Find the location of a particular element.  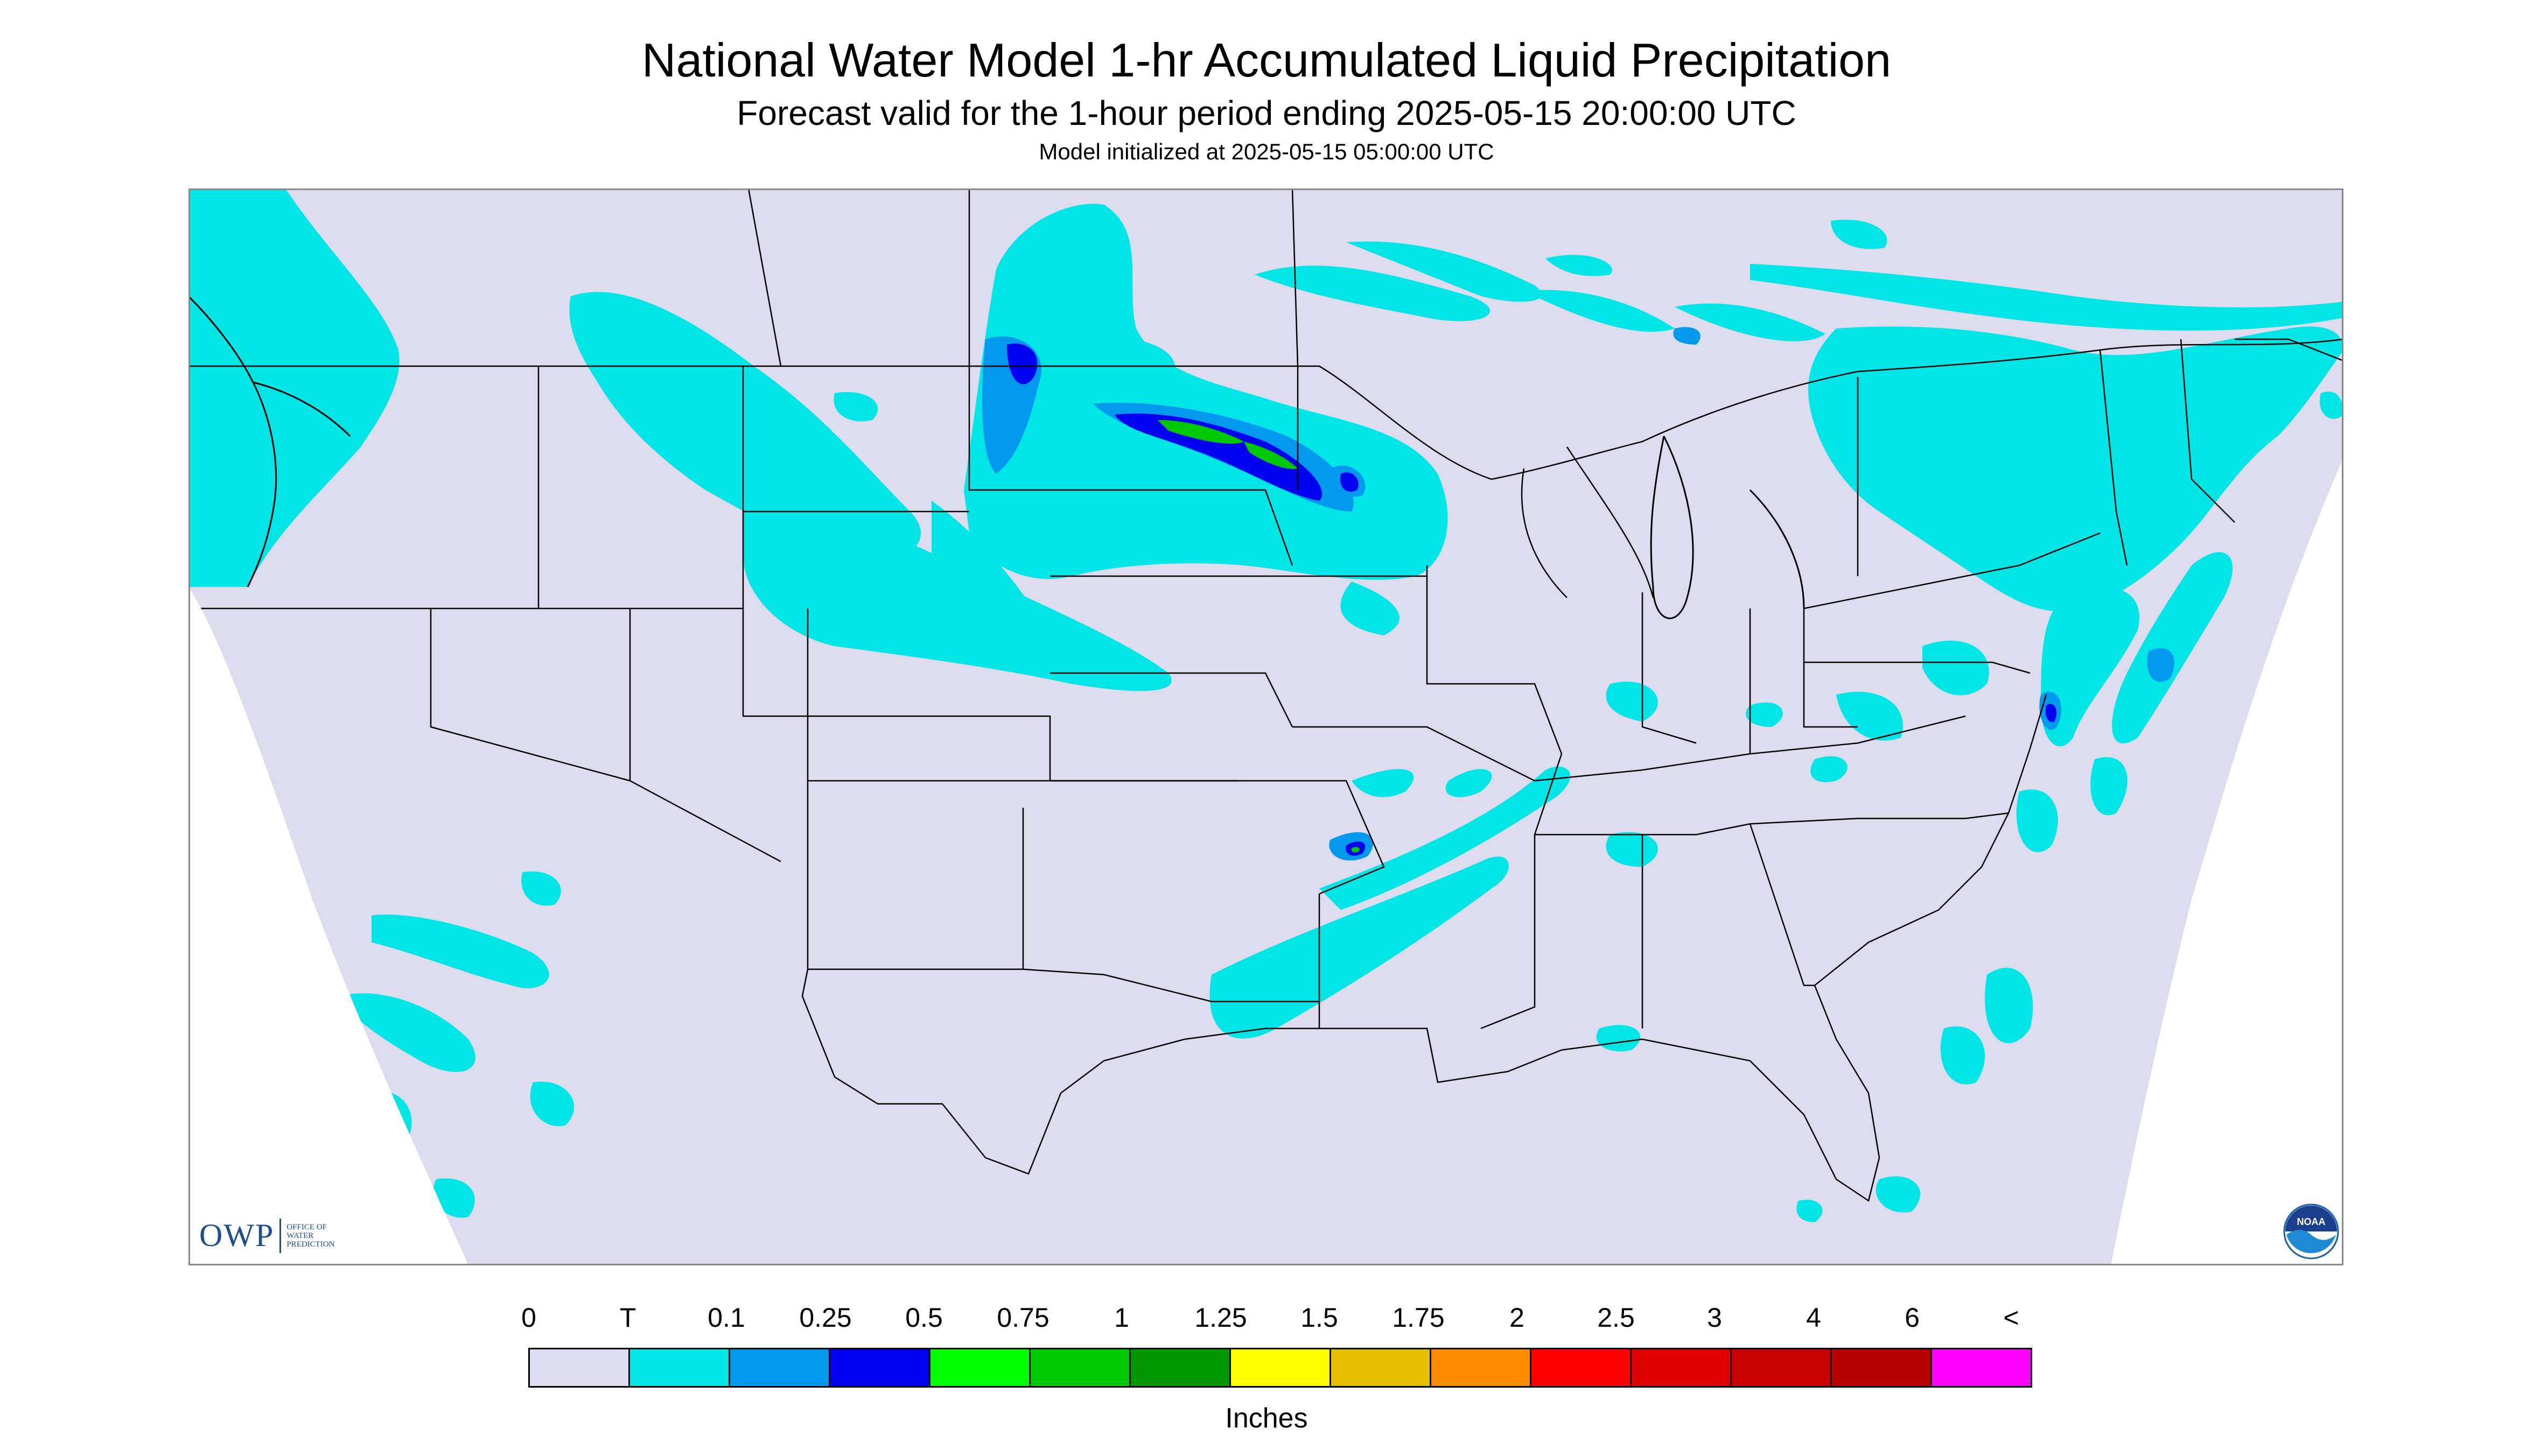

legend-label: T is located at coordinates (628, 1318).